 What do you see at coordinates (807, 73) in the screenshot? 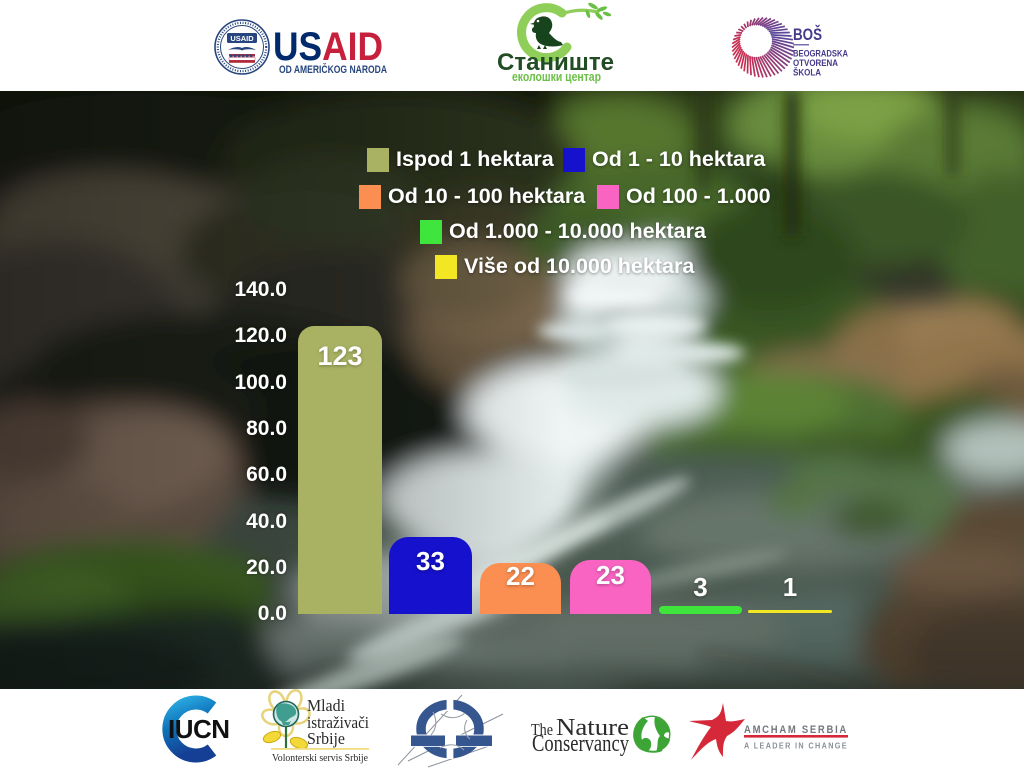
I see `svg-text: ŠKOLA` at bounding box center [807, 73].